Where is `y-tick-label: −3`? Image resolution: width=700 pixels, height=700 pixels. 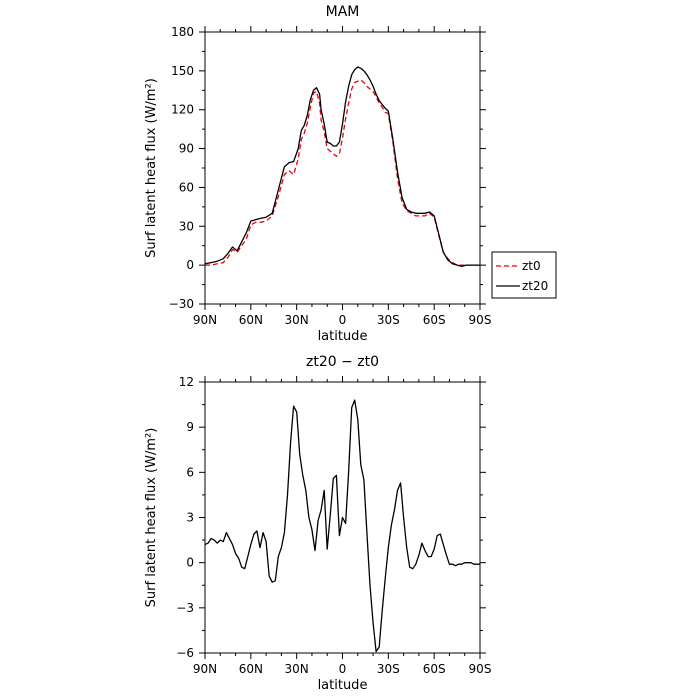 y-tick-label: −3 is located at coordinates (185, 608).